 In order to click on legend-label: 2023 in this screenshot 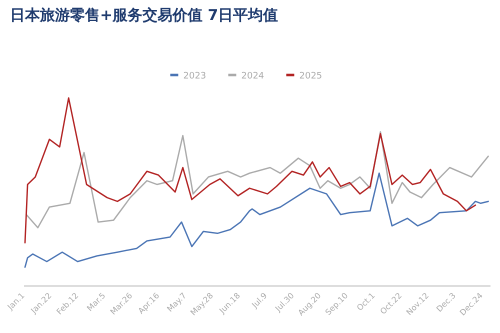, I will do `click(194, 77)`.